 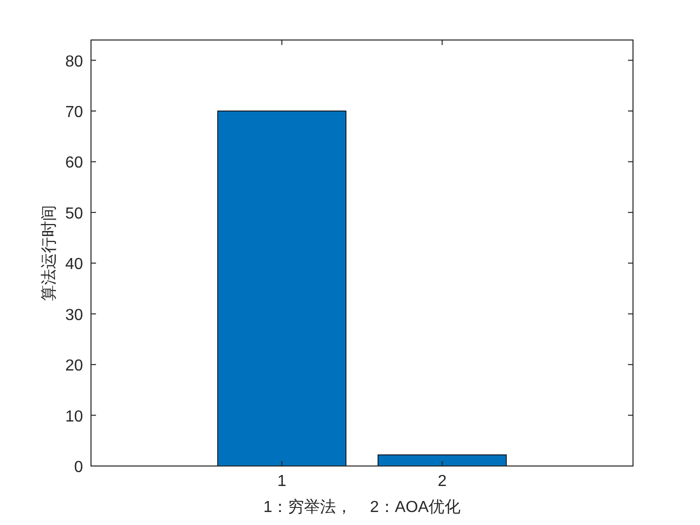 What do you see at coordinates (74, 265) in the screenshot?
I see `y-tick-label: 40` at bounding box center [74, 265].